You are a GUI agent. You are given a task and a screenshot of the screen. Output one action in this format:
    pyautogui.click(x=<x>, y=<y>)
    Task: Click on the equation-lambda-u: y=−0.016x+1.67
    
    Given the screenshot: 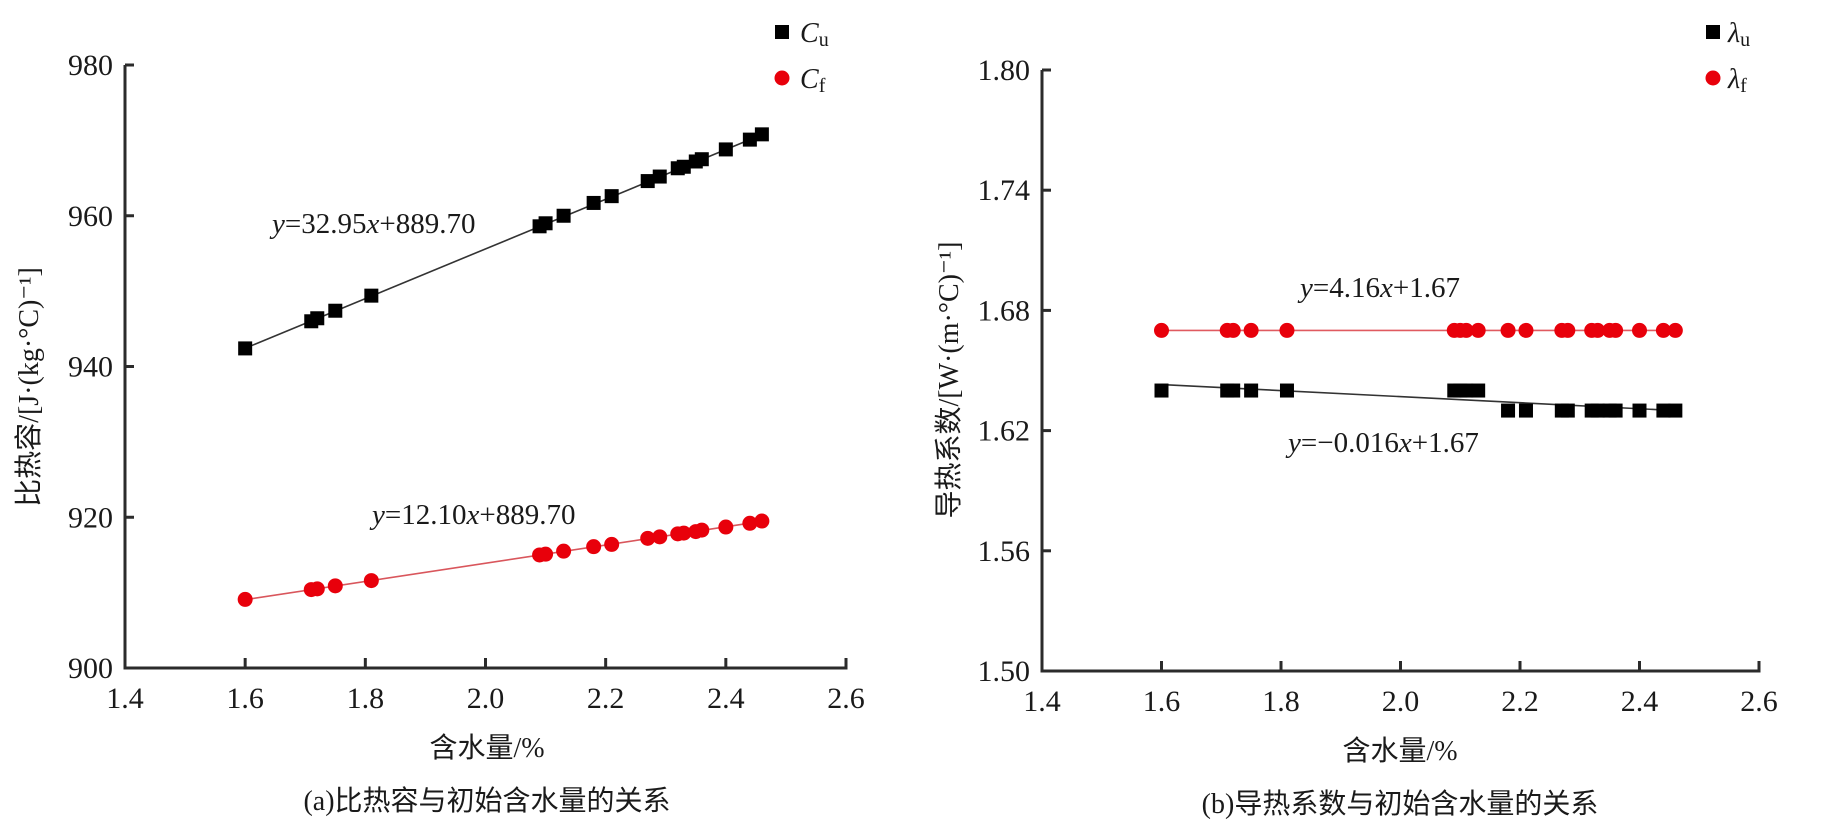 What is the action you would take?
    pyautogui.click(x=1382, y=443)
    